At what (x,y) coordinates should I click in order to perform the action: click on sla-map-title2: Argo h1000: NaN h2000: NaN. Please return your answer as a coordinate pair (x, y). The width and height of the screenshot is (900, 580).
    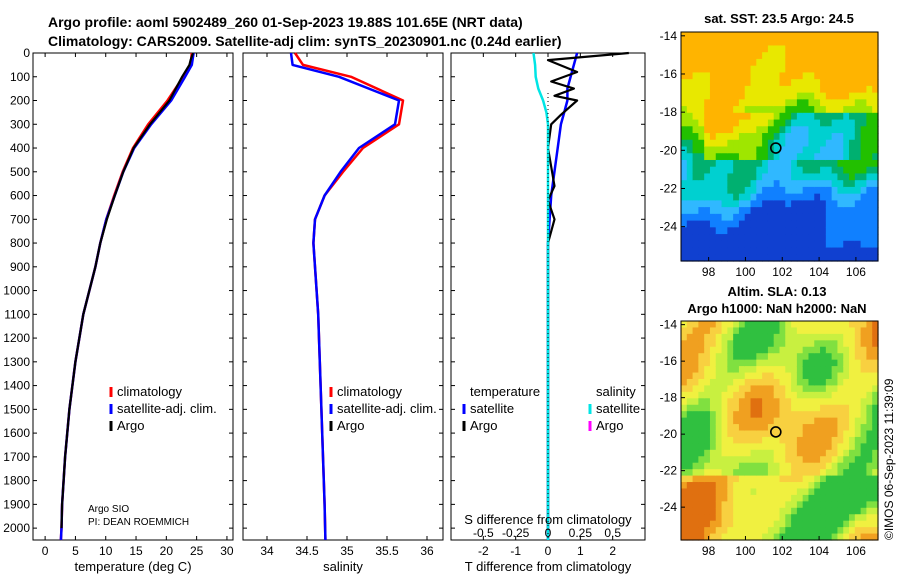
    Looking at the image, I should click on (776, 308).